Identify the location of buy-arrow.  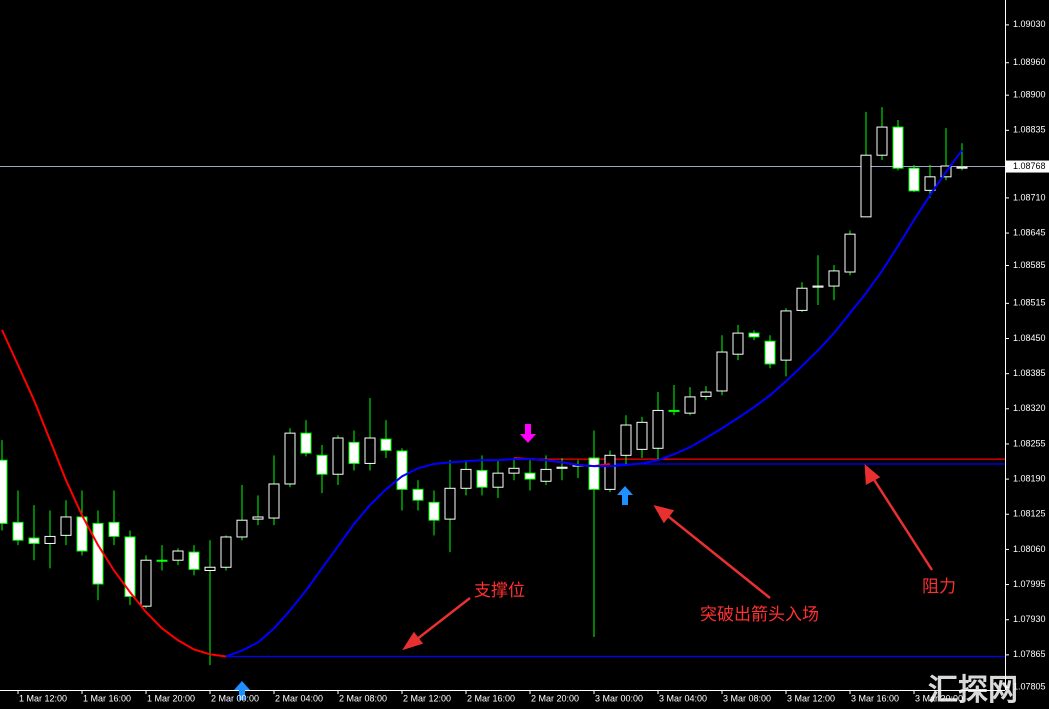
(625, 495).